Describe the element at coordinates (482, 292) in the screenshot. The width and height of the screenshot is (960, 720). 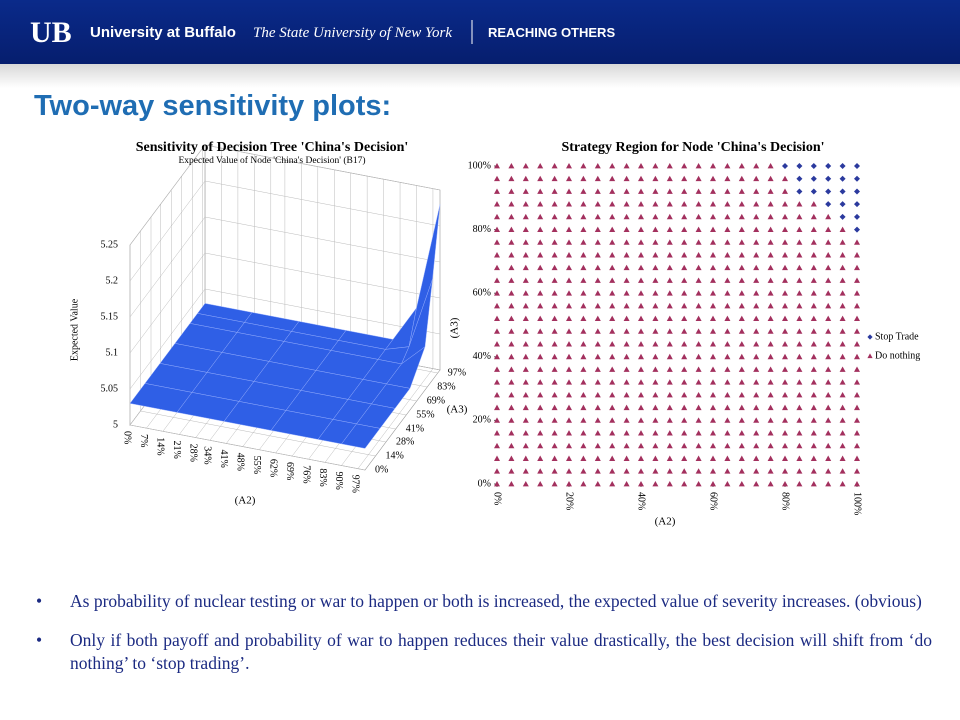
I see `y-tick-label: 60%` at that location.